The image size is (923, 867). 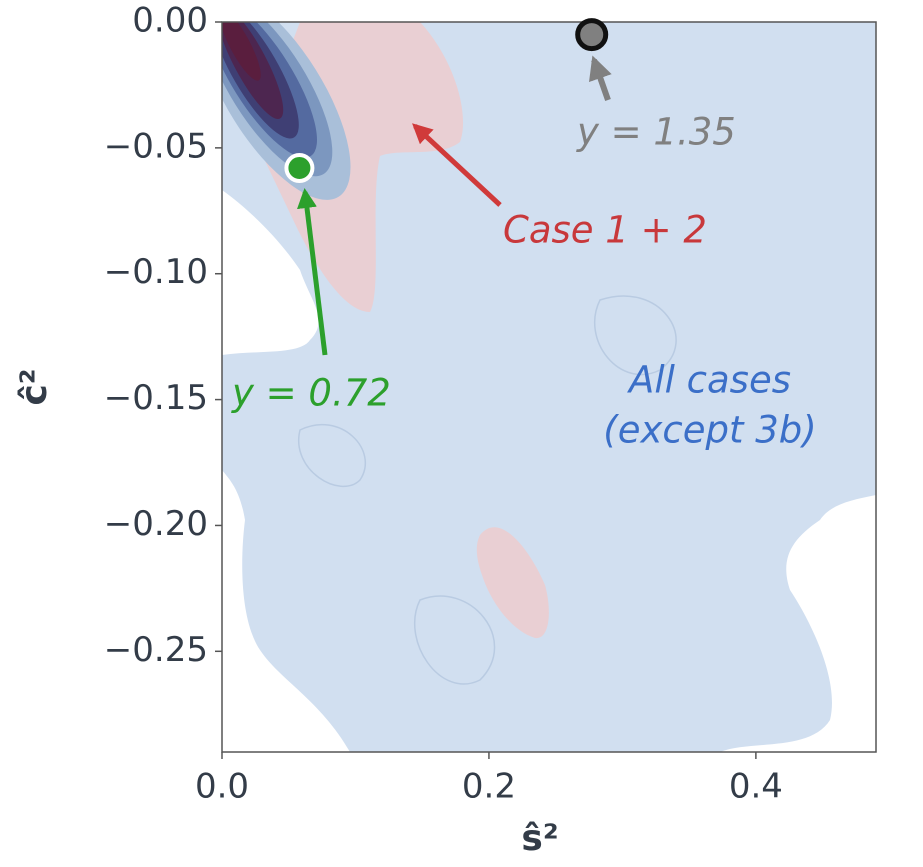 I want to click on y-tick-label: −0.25, so click(x=156, y=650).